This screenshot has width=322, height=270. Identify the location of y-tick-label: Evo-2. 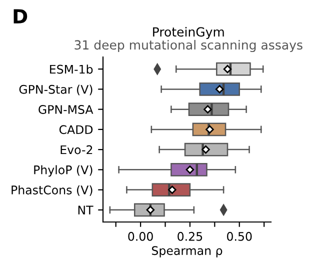
(76, 149).